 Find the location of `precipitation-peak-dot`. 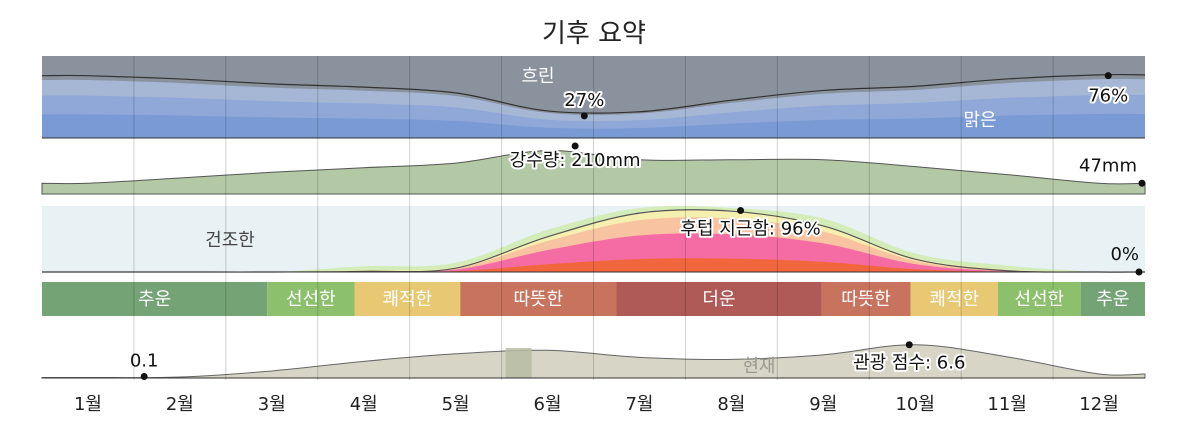

precipitation-peak-dot is located at coordinates (575, 146).